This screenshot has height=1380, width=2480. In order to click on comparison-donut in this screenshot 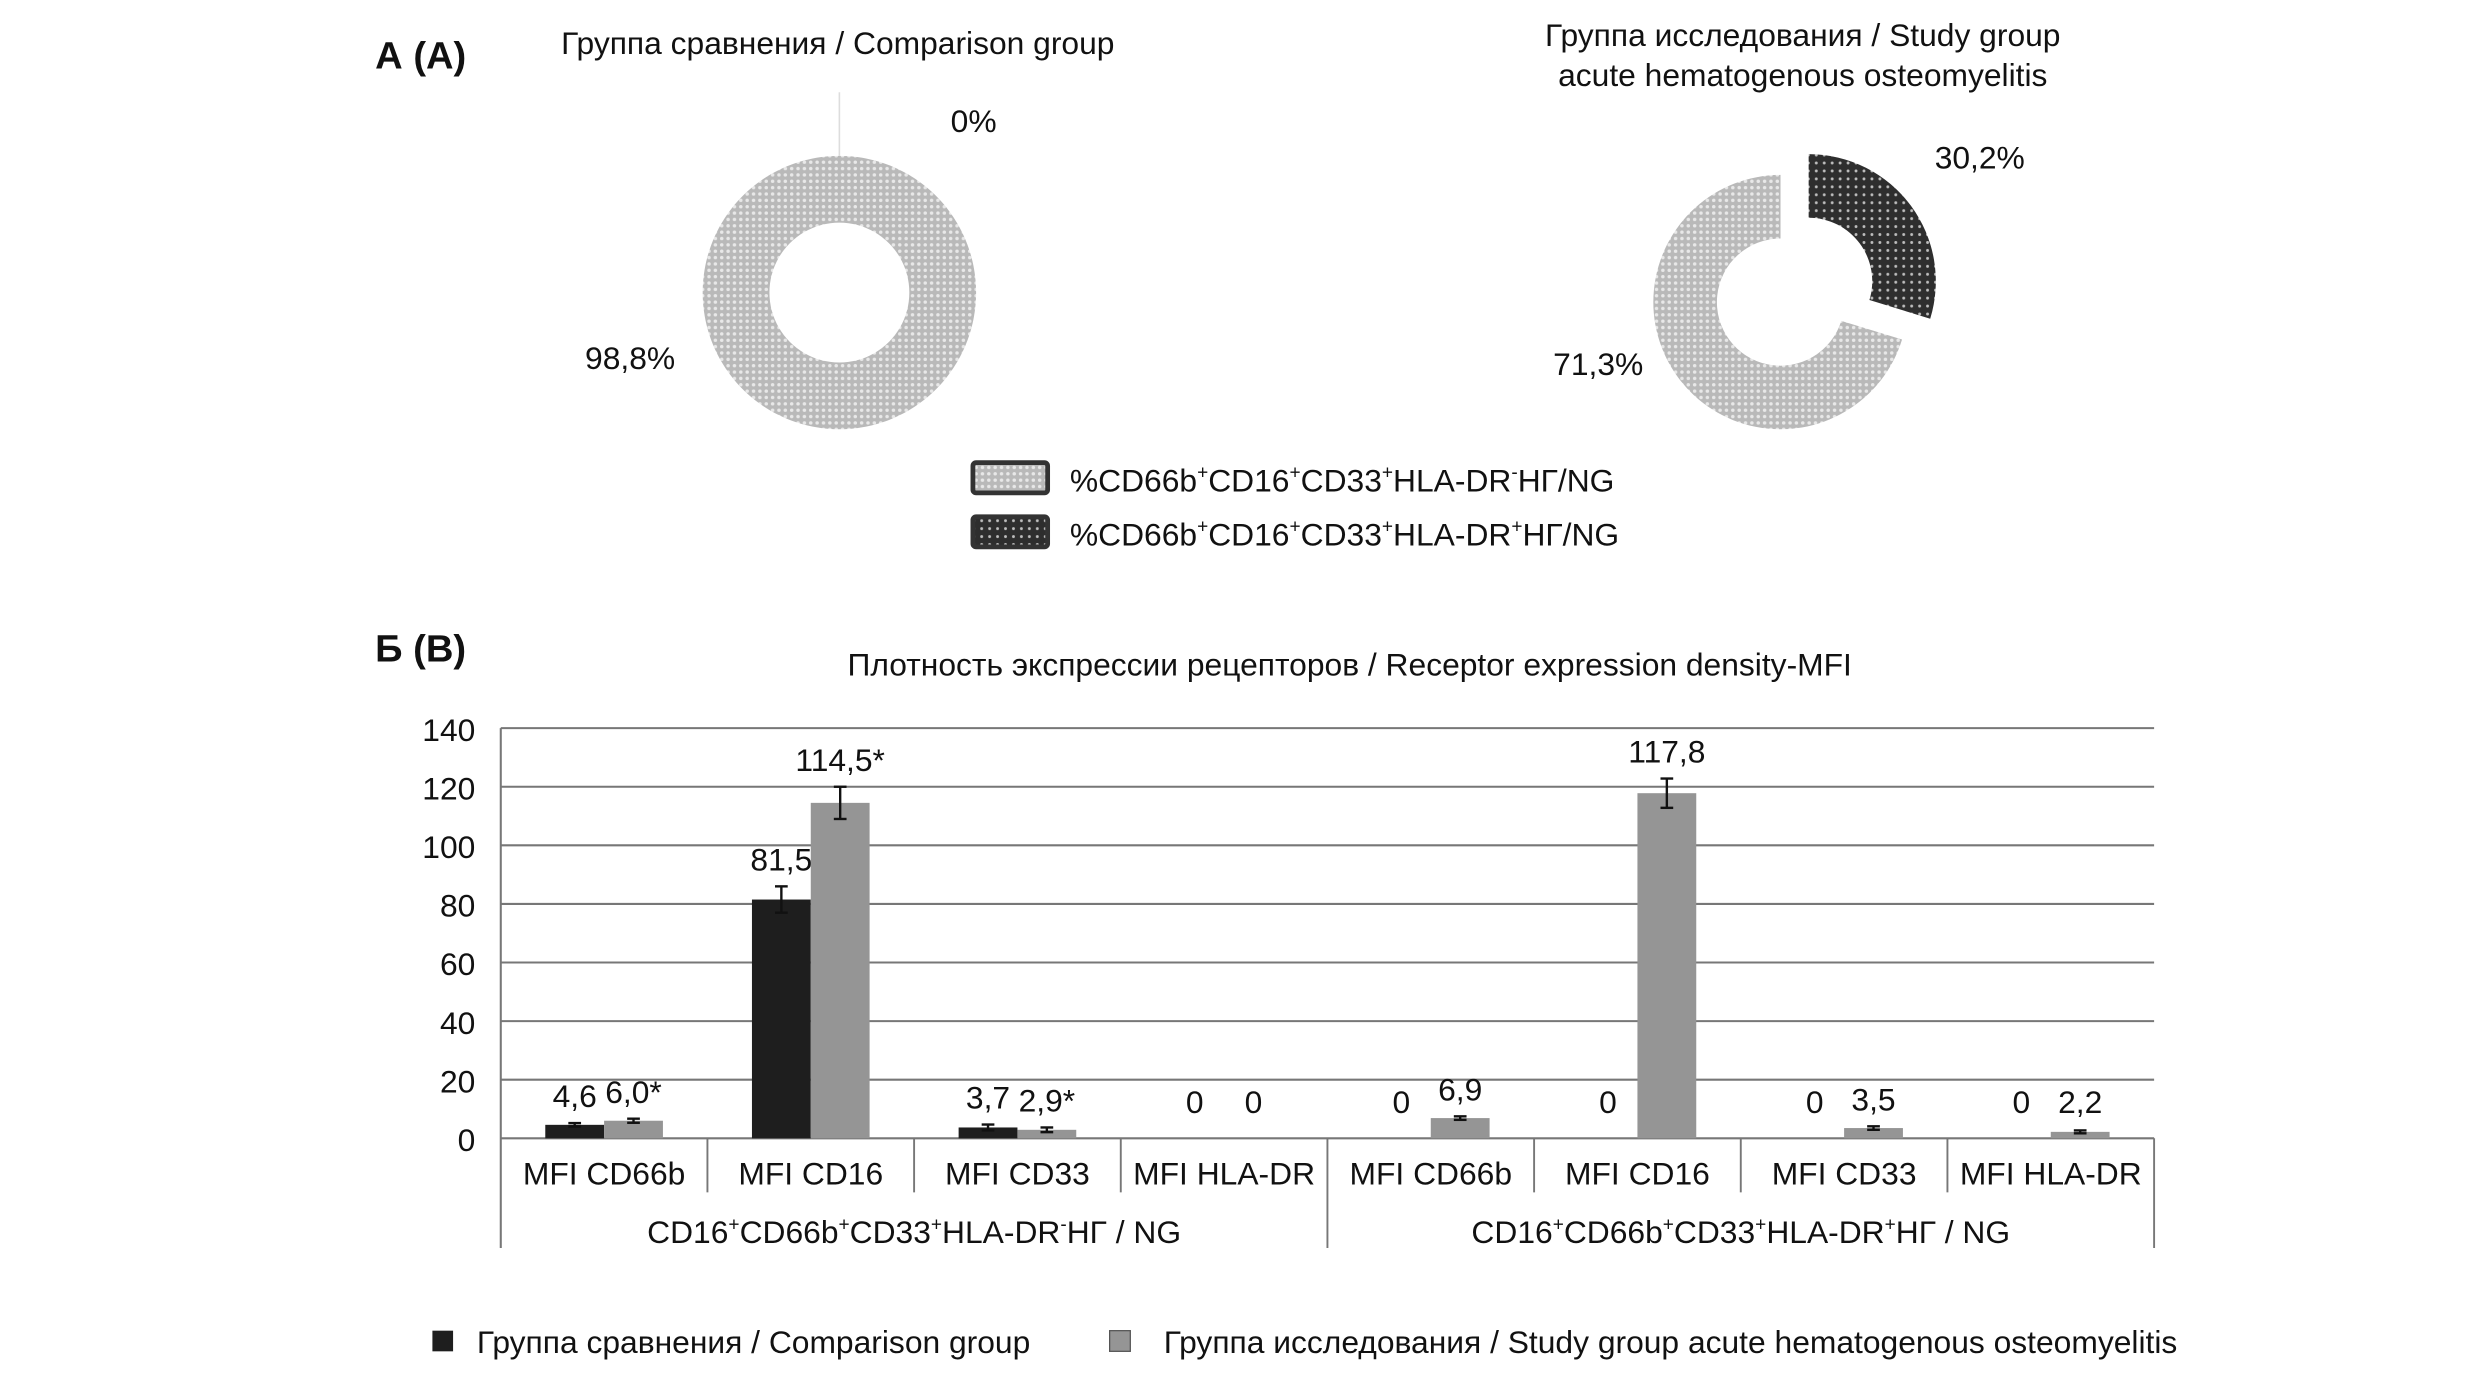, I will do `click(839, 261)`.